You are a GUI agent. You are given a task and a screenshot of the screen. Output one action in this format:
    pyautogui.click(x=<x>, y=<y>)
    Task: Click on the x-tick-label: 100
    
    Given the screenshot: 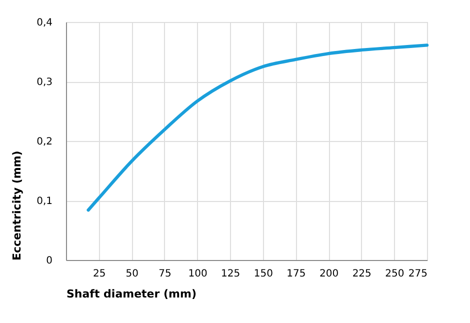 What is the action you would take?
    pyautogui.click(x=198, y=274)
    